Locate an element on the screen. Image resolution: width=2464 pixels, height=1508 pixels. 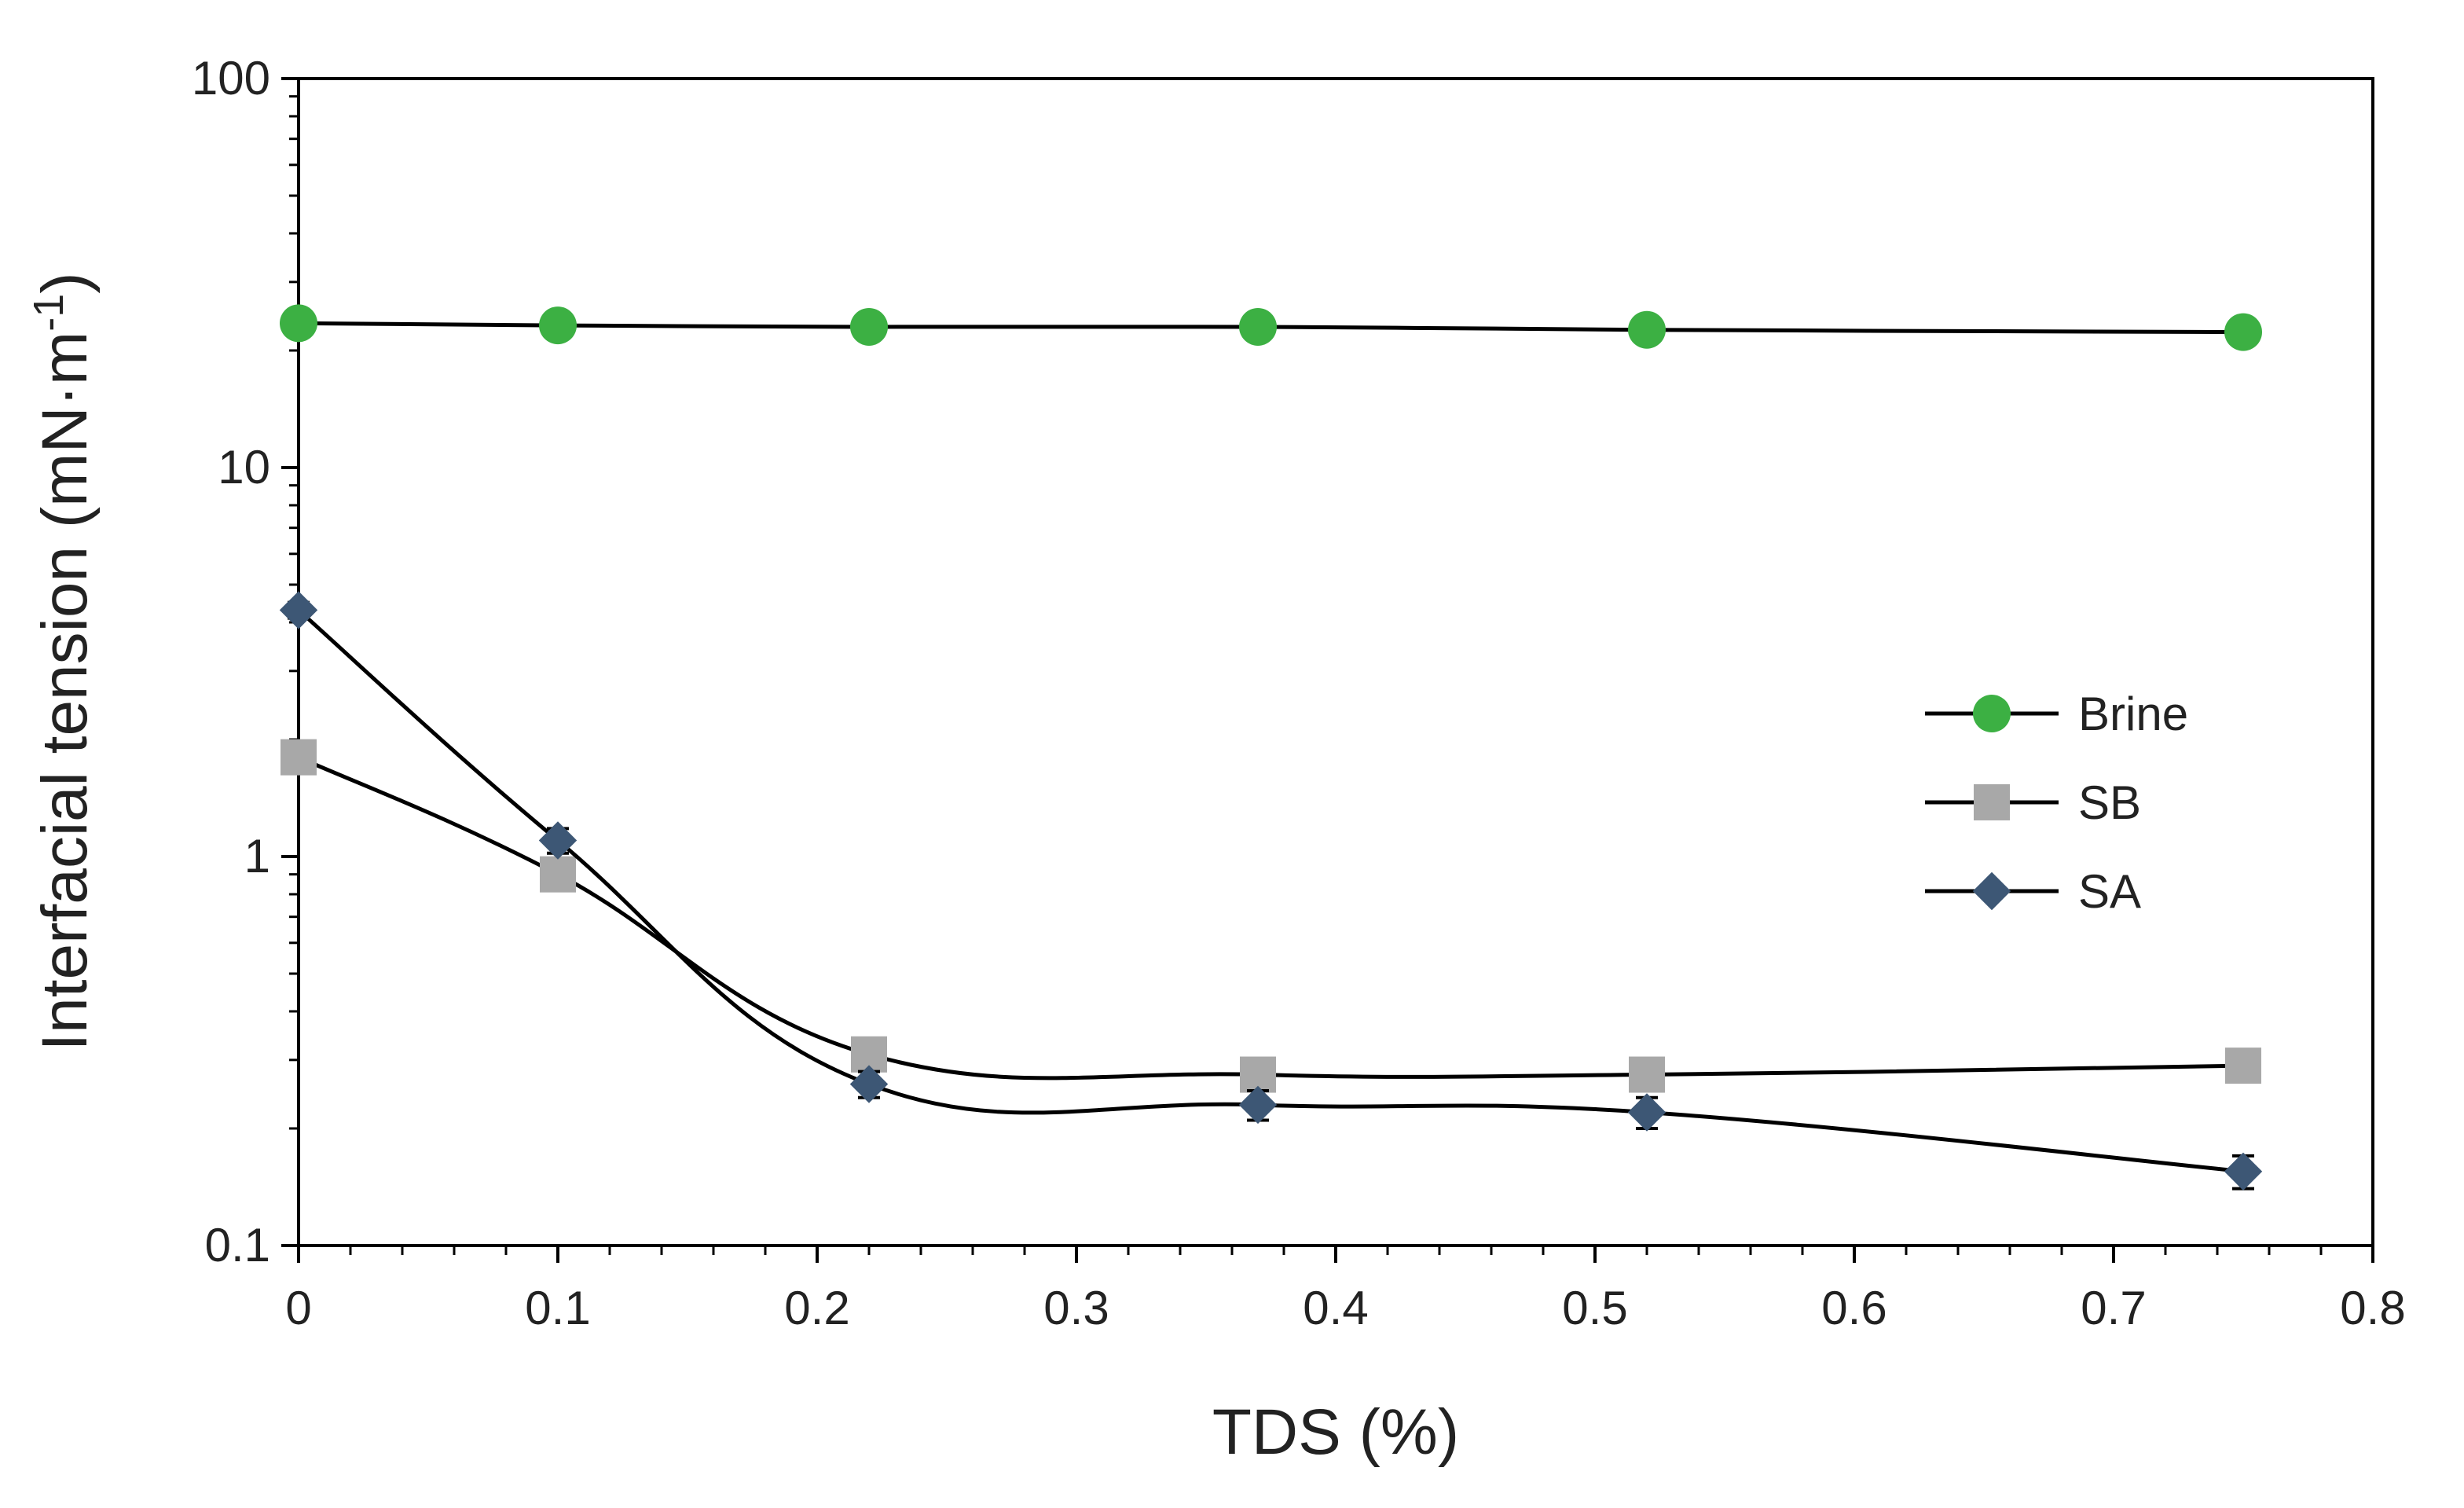
legend-item-sa: SA is located at coordinates (2033, 892).